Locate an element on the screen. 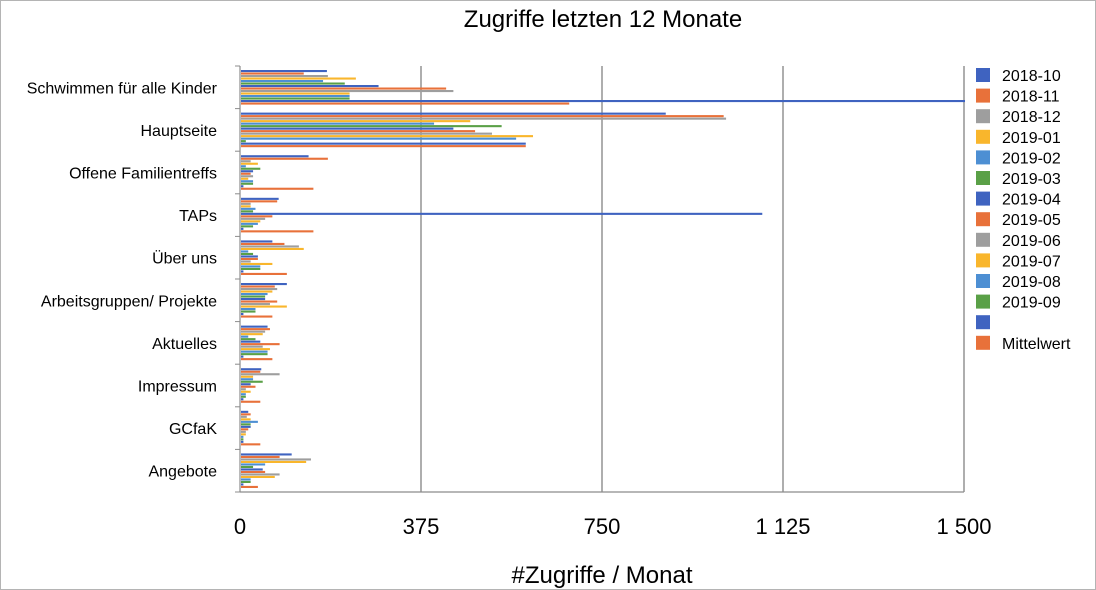 This screenshot has height=590, width=1096. x-tick-label: 1 500 is located at coordinates (963, 526).